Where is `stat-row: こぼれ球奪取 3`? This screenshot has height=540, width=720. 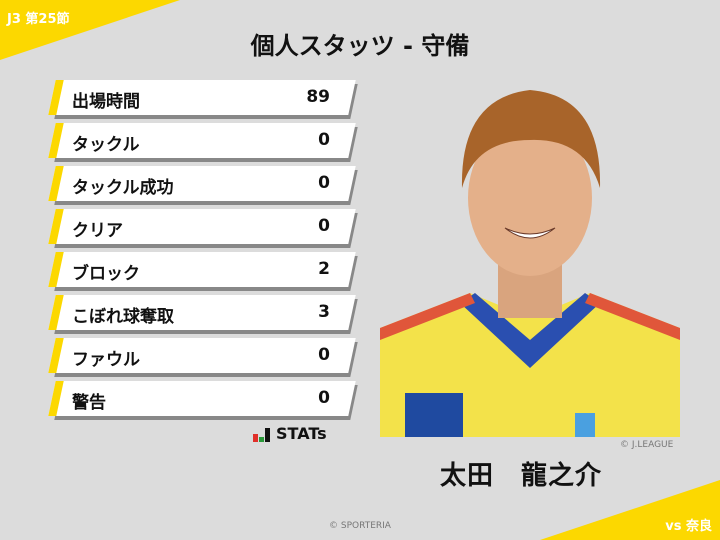
stat-row: こぼれ球奪取 3 is located at coordinates (203, 314).